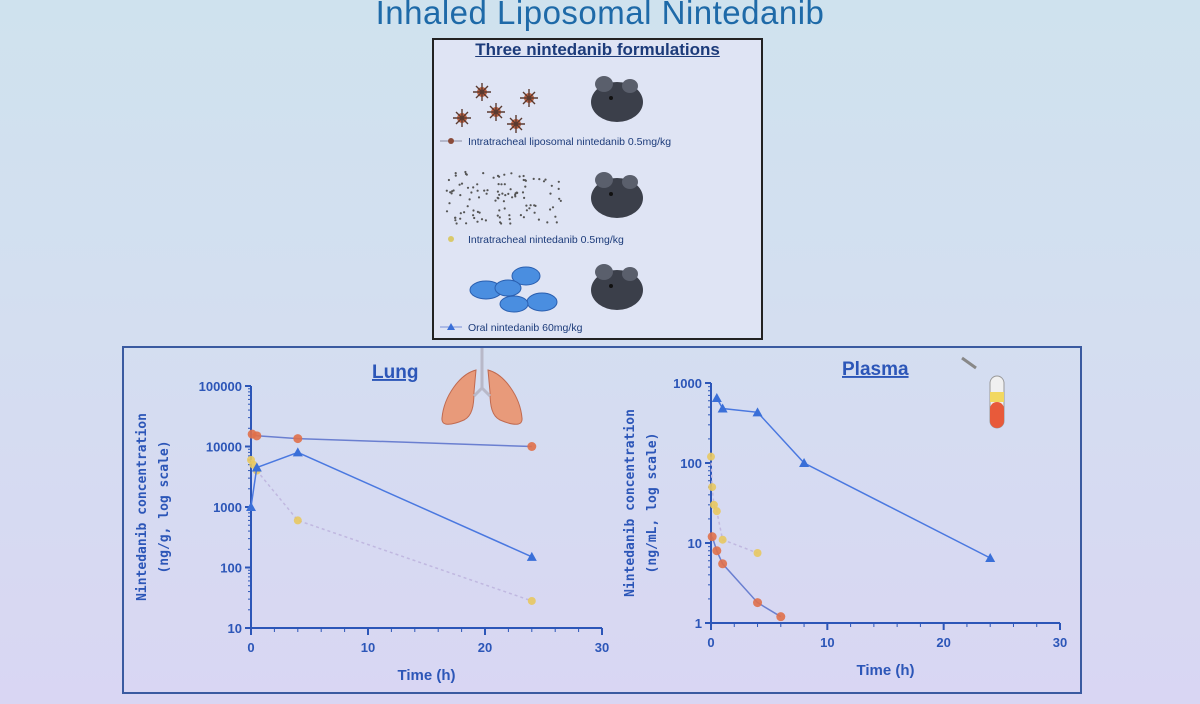 This screenshot has height=704, width=1200. I want to click on legend-marker-oral, so click(451, 328).